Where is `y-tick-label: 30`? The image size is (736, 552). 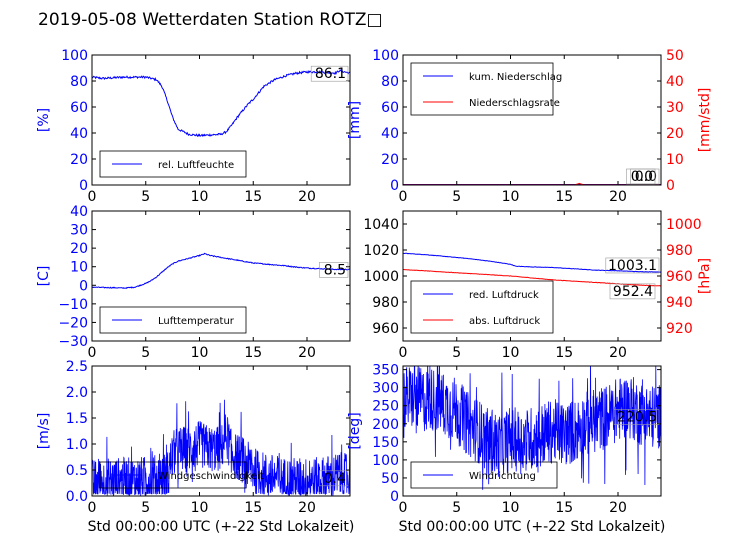 y-tick-label: 30 is located at coordinates (79, 231).